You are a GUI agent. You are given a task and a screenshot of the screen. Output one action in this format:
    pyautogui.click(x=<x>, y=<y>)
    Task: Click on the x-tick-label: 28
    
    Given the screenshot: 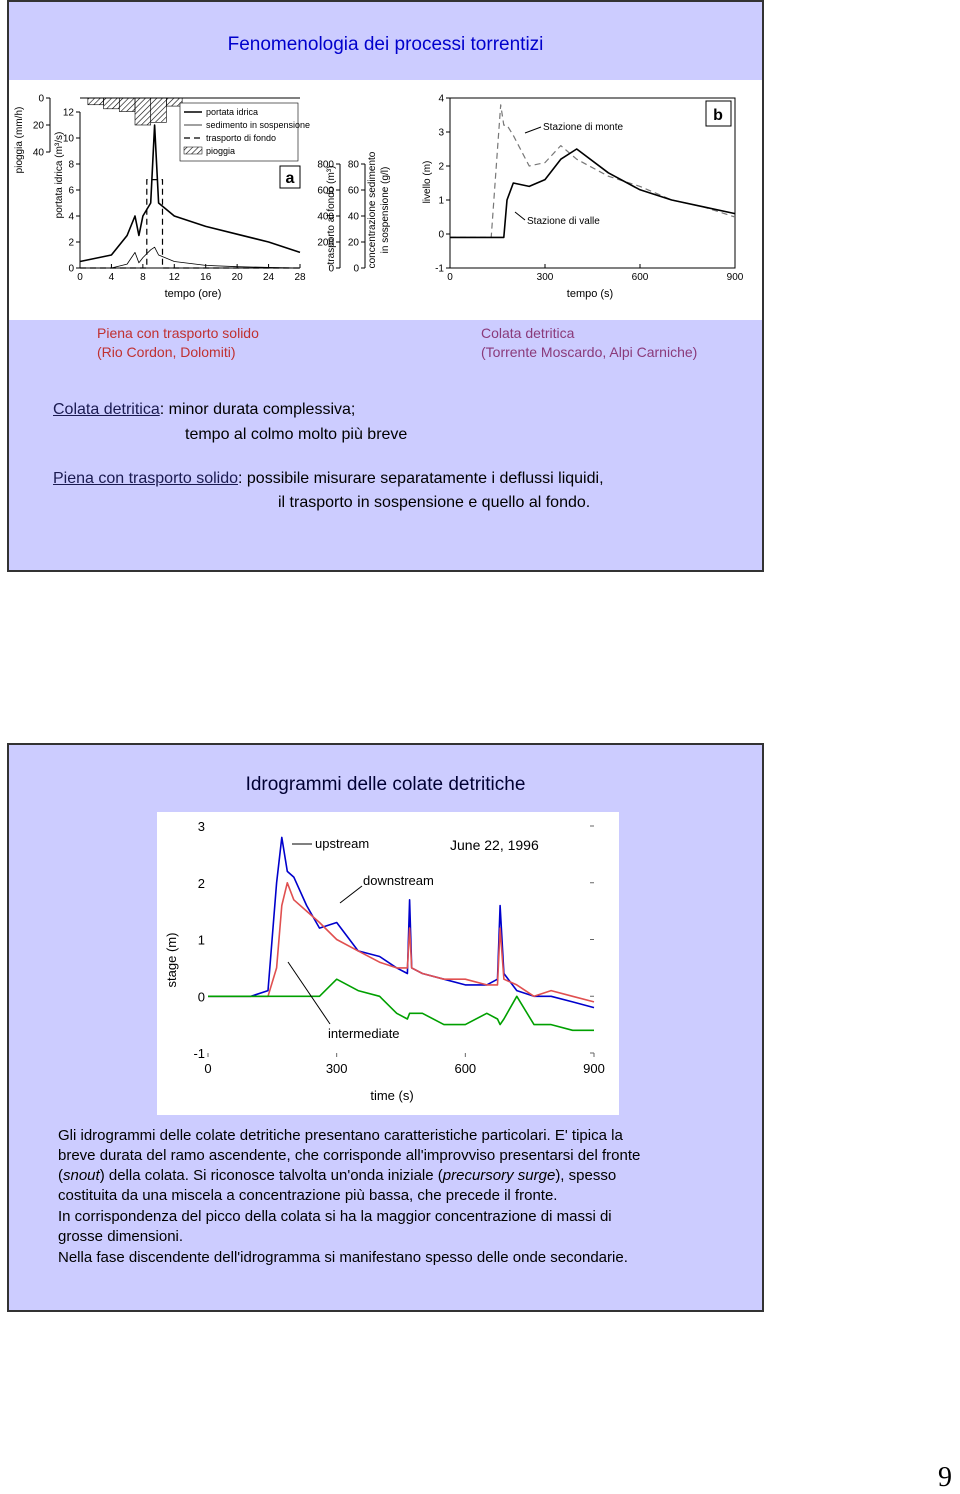 What is the action you would take?
    pyautogui.click(x=300, y=277)
    